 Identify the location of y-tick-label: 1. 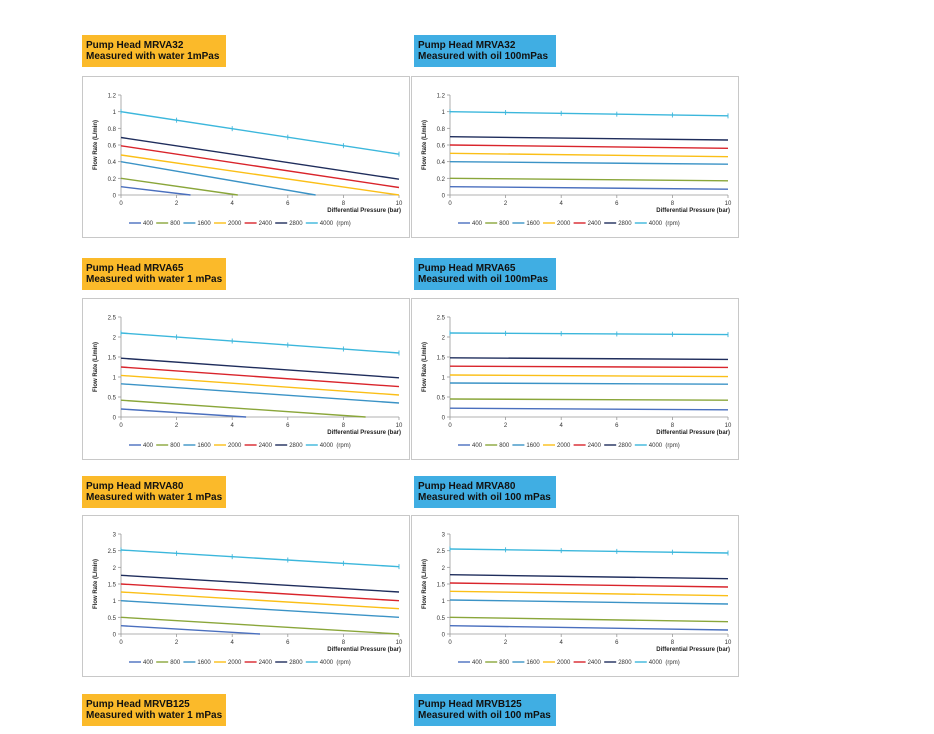
(115, 113).